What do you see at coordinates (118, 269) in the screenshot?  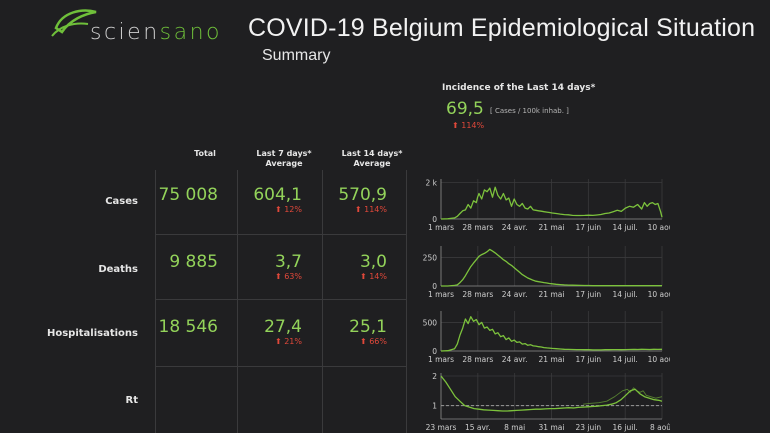 I see `row-label-deaths: Deaths` at bounding box center [118, 269].